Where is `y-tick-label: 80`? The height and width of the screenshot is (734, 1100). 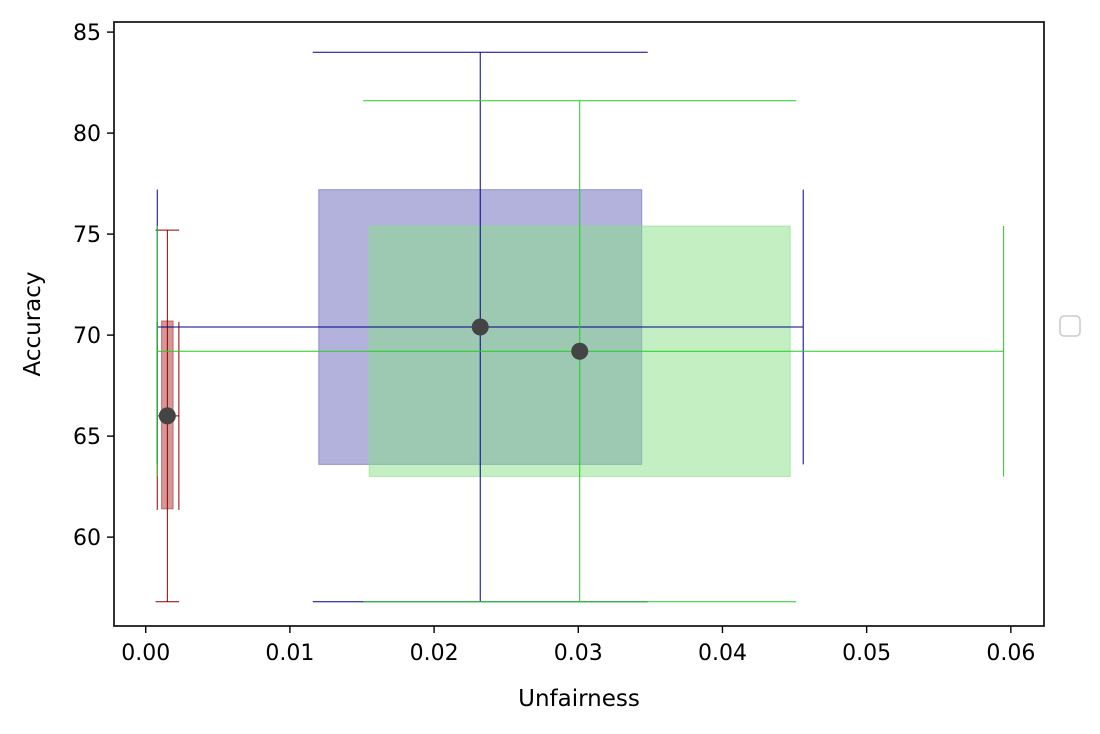
y-tick-label: 80 is located at coordinates (87, 134).